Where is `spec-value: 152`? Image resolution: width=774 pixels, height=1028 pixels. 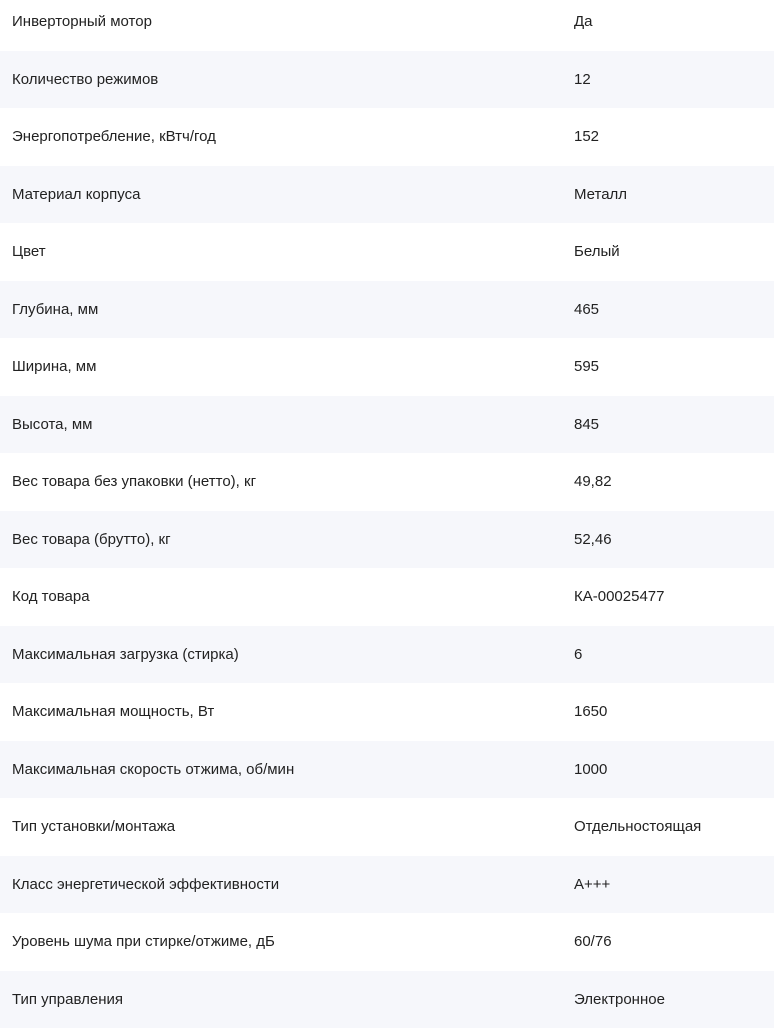 spec-value: 152 is located at coordinates (674, 136).